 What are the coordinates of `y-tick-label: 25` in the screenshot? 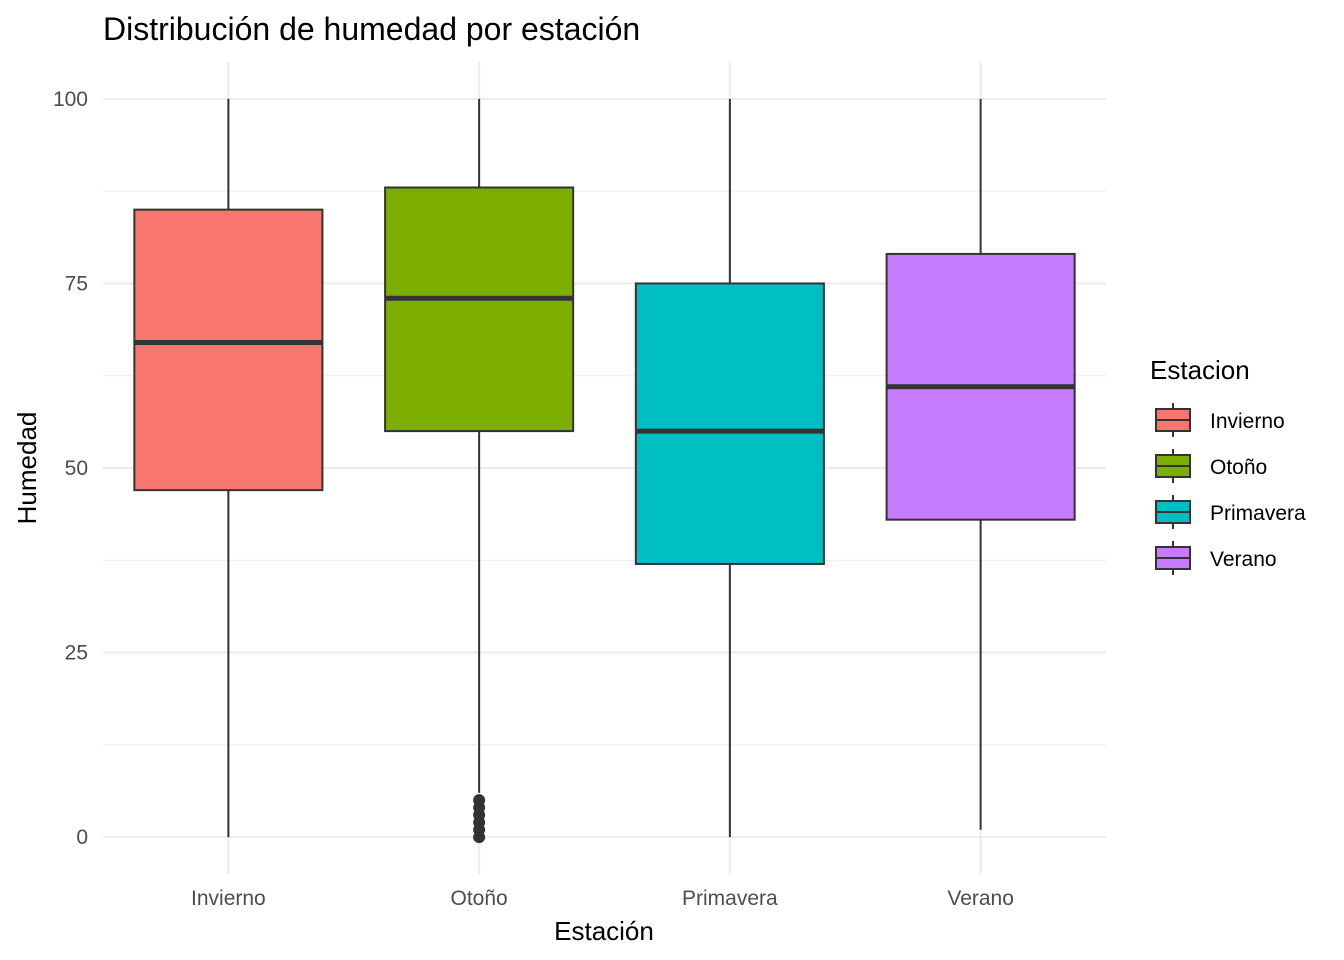 It's located at (76, 653).